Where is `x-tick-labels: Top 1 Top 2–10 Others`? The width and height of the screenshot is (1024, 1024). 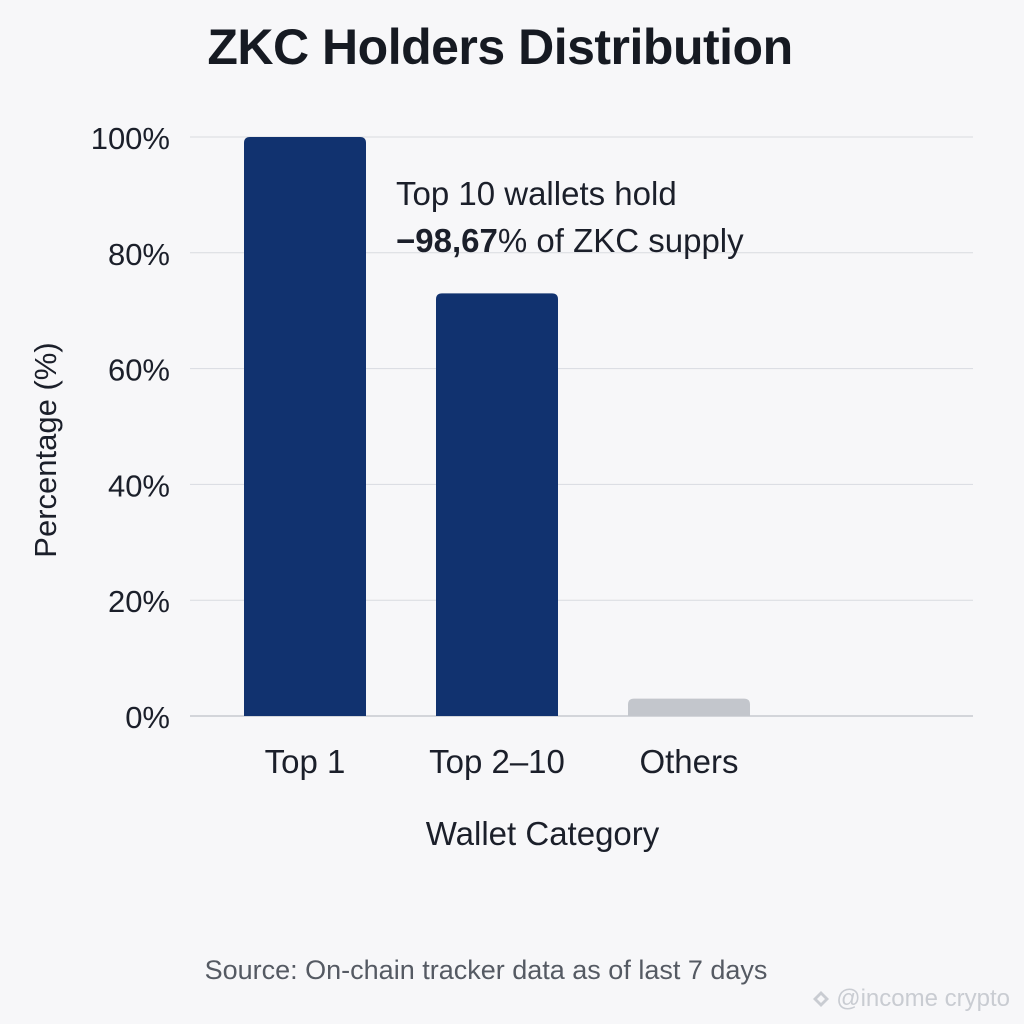
x-tick-labels: Top 1 Top 2–10 Others is located at coordinates (502, 761).